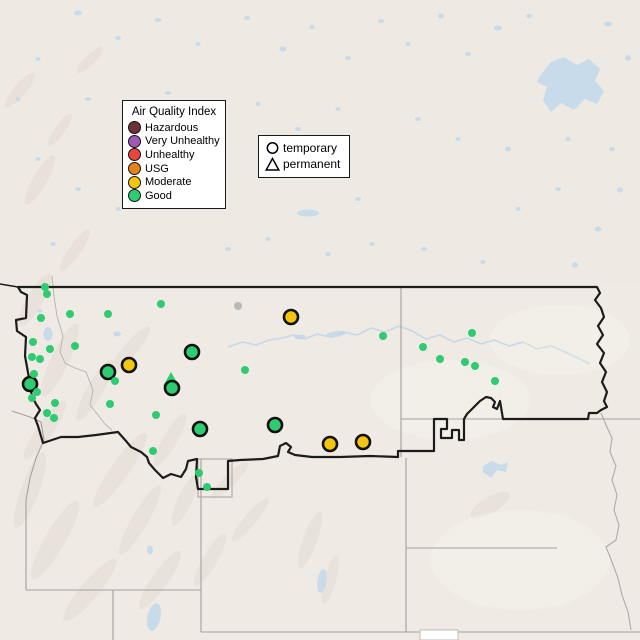 The image size is (640, 640). I want to click on aqi-legend-row-moderate: Moderate, so click(174, 182).